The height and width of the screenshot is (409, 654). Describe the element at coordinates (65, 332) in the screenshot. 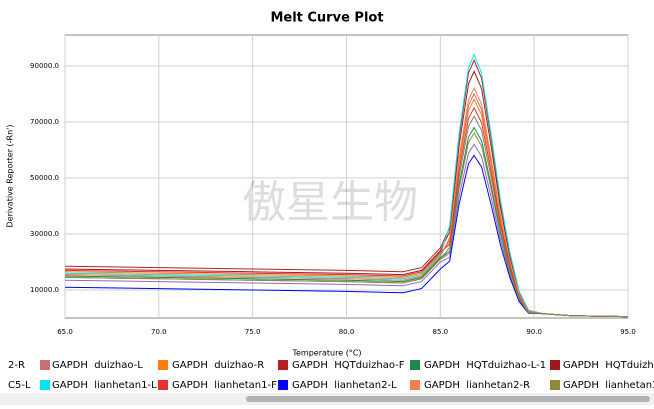

I see `x-tick-label: 65.0` at that location.